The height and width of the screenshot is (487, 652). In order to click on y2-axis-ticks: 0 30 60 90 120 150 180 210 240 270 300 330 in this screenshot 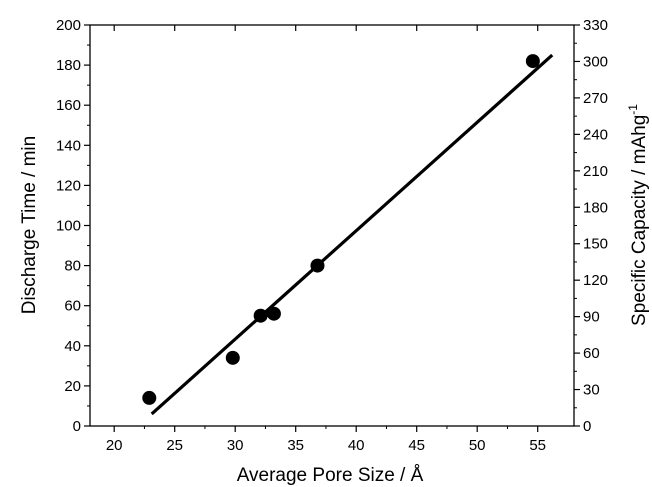, I will do `click(591, 226)`.